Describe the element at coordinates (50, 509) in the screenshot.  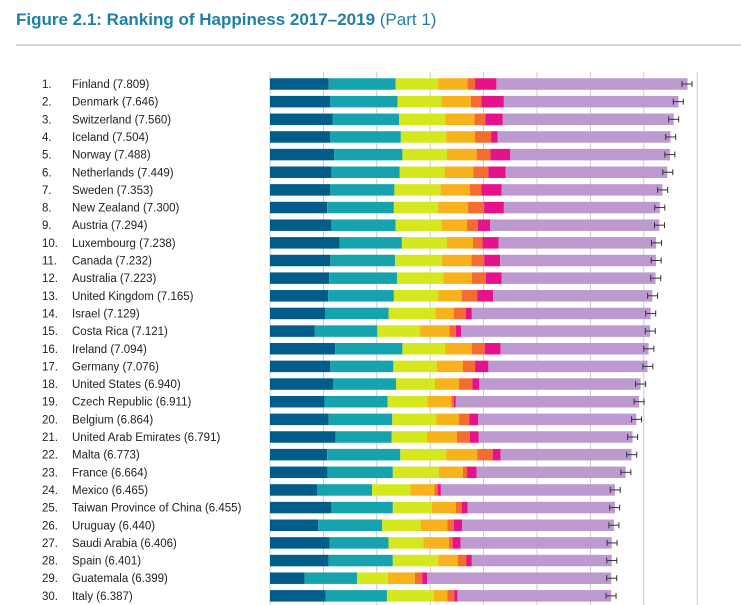
I see `rank-label: 25.` at that location.